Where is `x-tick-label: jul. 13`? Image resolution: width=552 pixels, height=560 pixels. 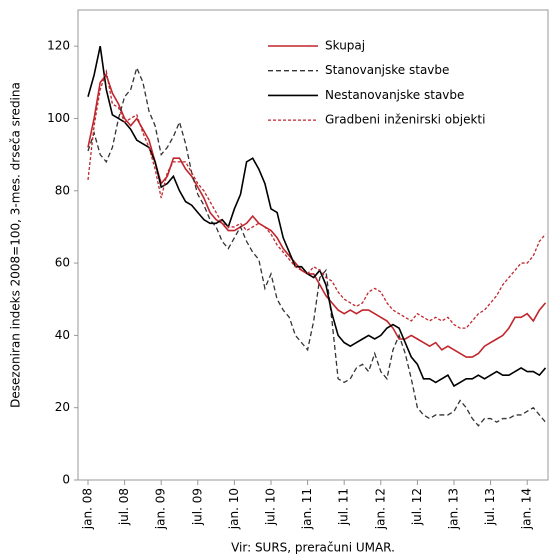
x-tick-label: jul. 13 is located at coordinates (490, 507).